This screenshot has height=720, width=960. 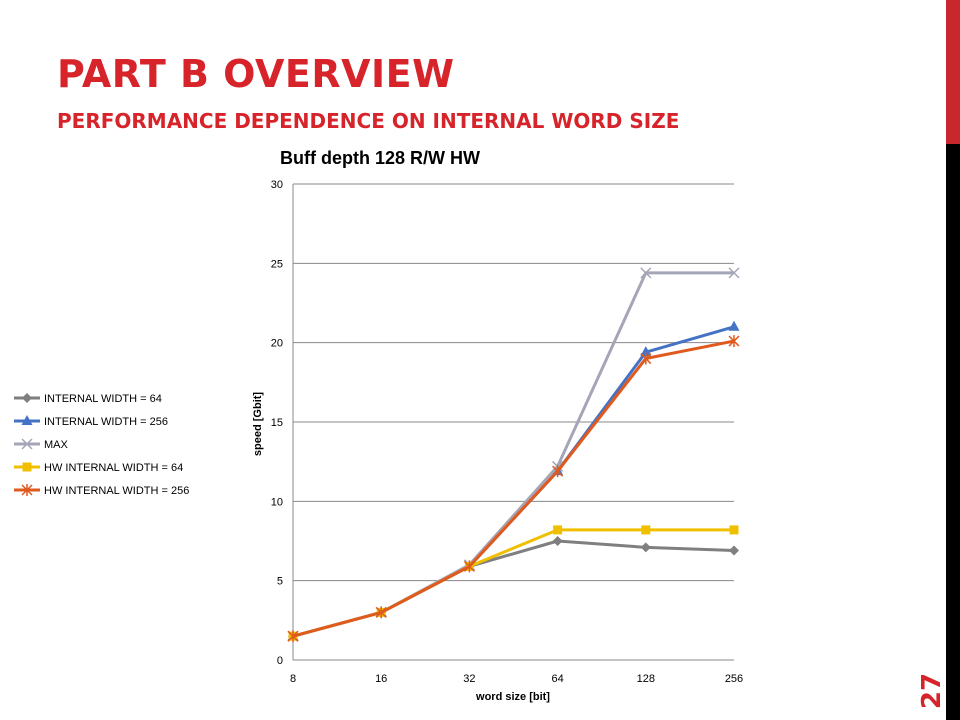 I want to click on legend-label: INTERNAL WIDTH = 64, so click(x=103, y=399).